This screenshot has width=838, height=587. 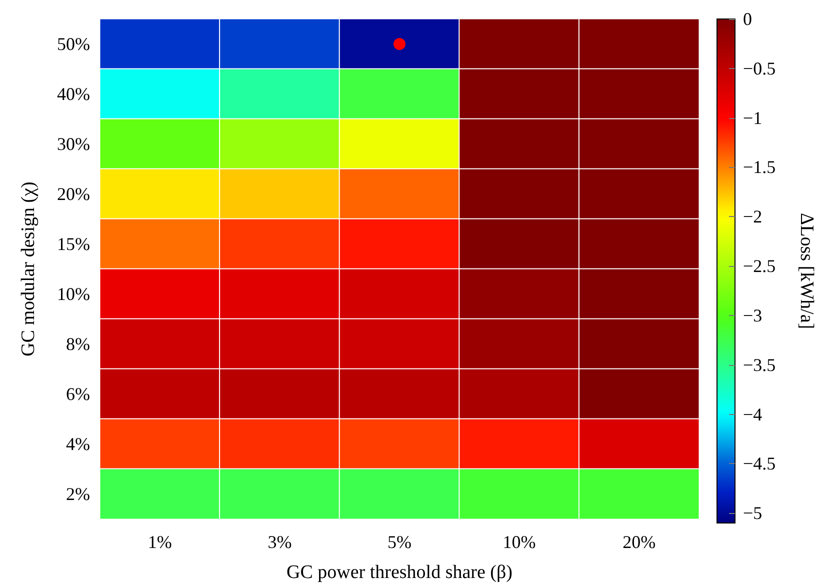 What do you see at coordinates (73, 44) in the screenshot?
I see `y-tick-label: 50%` at bounding box center [73, 44].